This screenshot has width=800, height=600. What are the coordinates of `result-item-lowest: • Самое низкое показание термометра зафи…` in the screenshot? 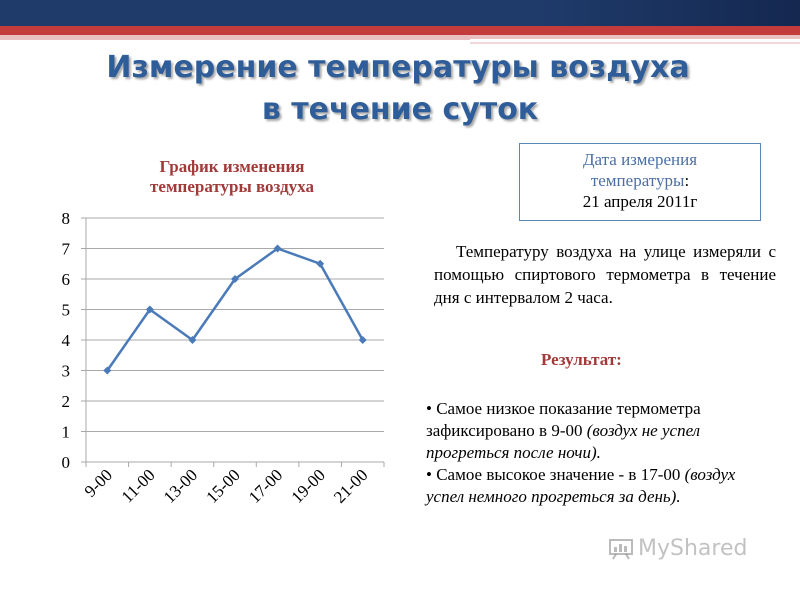 It's located at (596, 431).